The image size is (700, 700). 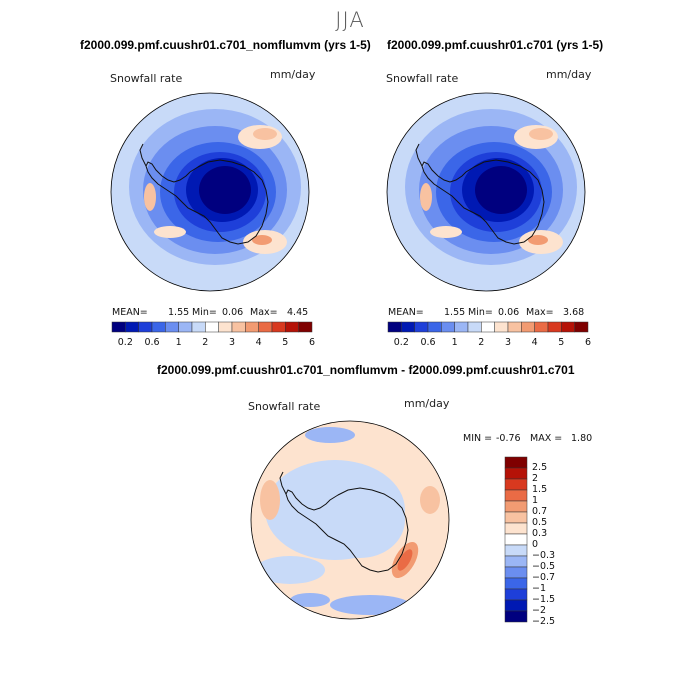 What do you see at coordinates (401, 342) in the screenshot?
I see `colorbar-tick-label: 0.2` at bounding box center [401, 342].